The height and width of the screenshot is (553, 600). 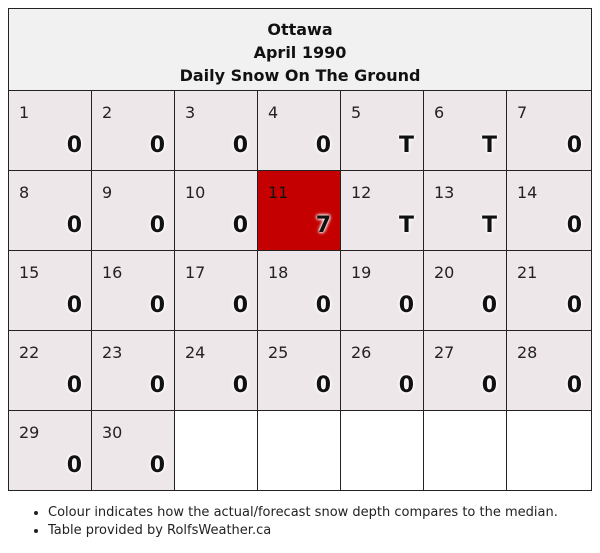 What do you see at coordinates (195, 272) in the screenshot?
I see `day-number: 17` at bounding box center [195, 272].